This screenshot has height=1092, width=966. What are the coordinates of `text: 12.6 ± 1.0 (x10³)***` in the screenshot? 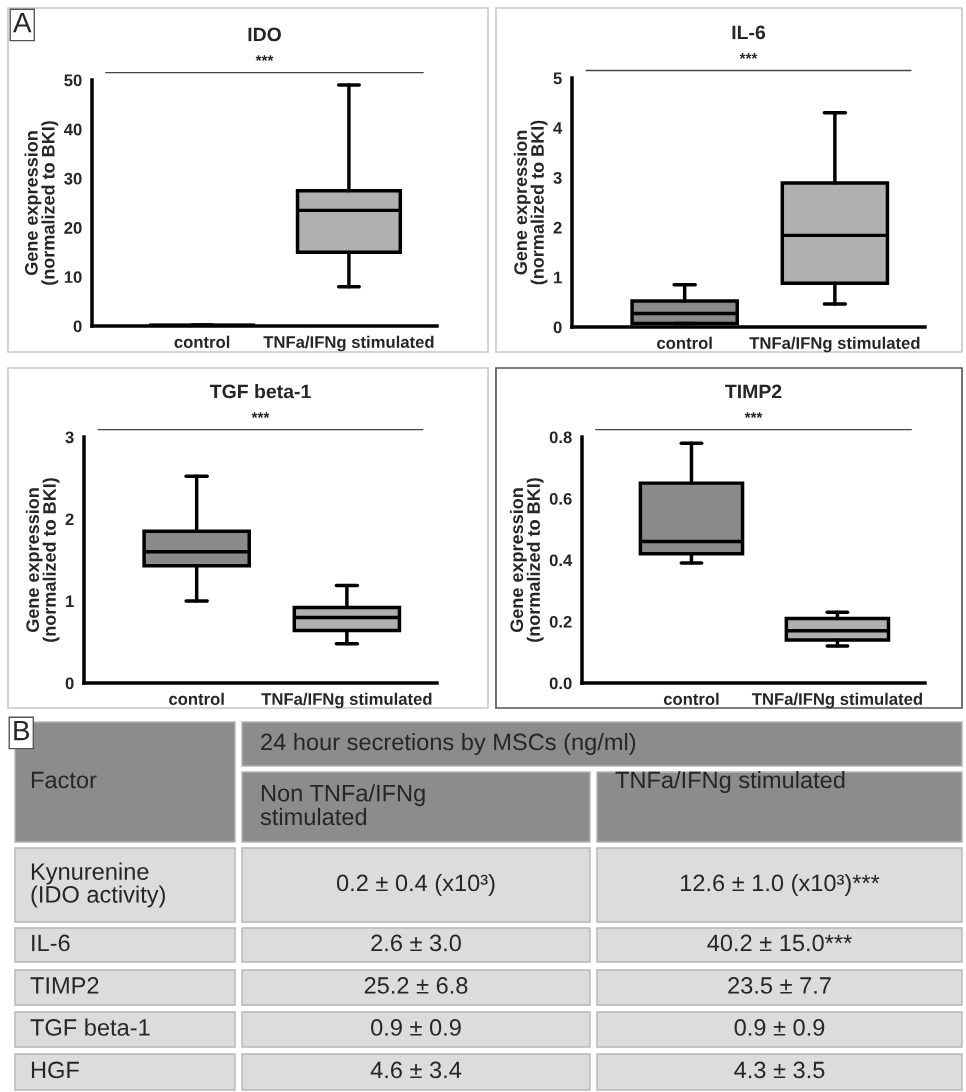 It's located at (780, 884).